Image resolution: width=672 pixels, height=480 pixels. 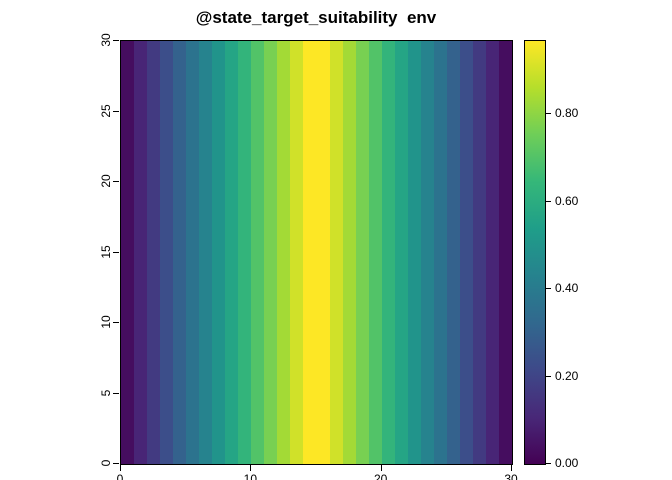 What do you see at coordinates (380, 476) in the screenshot?
I see `x-axis-tick-label: 20` at bounding box center [380, 476].